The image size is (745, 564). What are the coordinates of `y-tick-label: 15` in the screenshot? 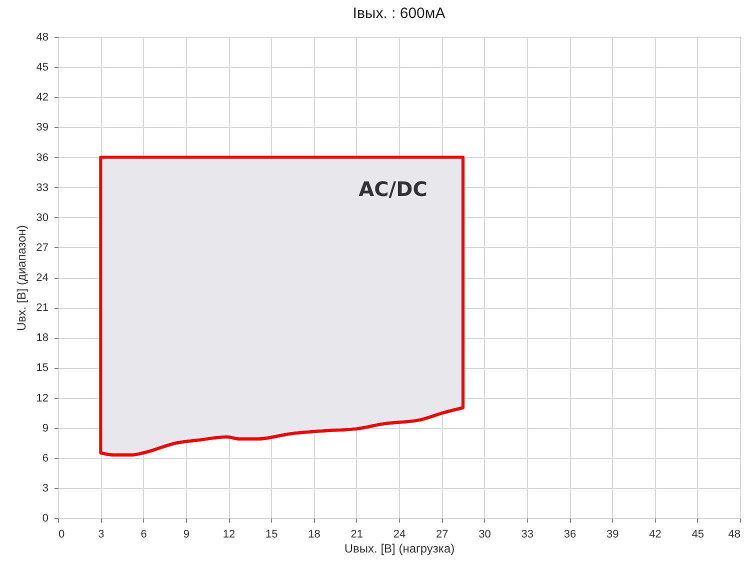 It's located at (42, 368).